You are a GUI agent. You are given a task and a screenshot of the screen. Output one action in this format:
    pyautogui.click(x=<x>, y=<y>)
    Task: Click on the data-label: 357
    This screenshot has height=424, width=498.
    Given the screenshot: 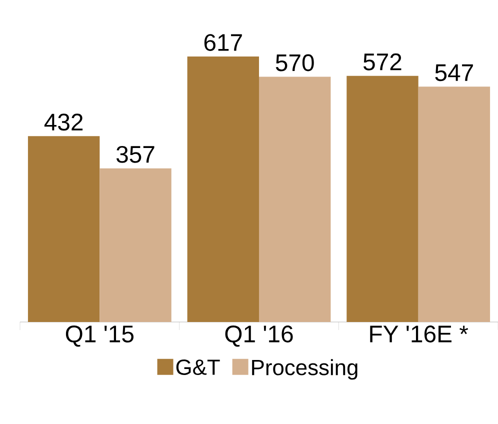 What is the action you would take?
    pyautogui.click(x=135, y=154)
    